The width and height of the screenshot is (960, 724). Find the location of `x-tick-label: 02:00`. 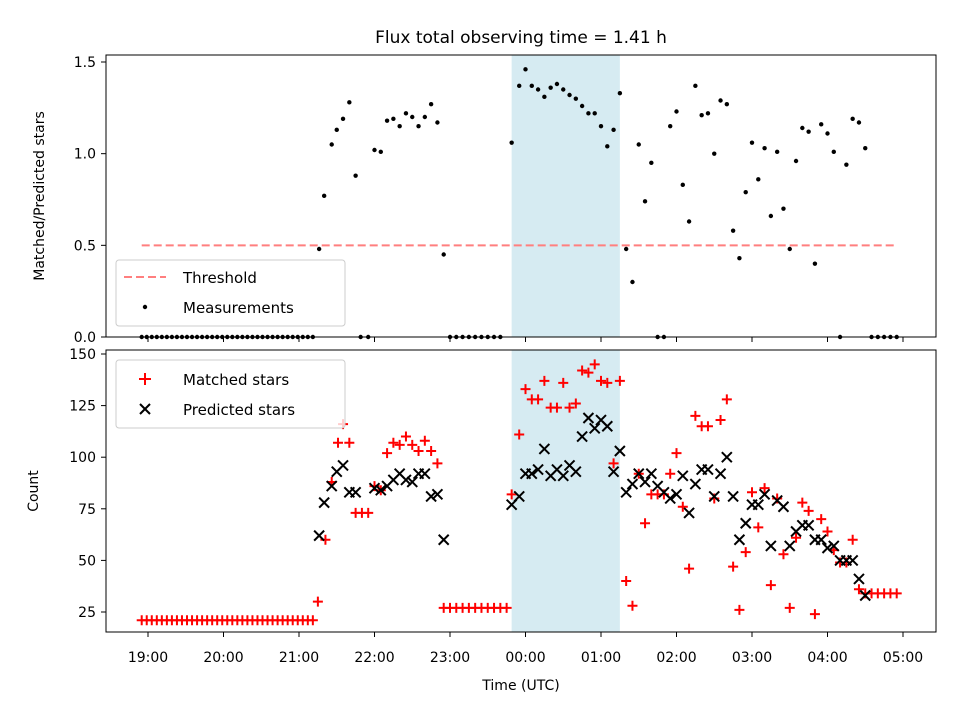

x-tick-label: 02:00 is located at coordinates (676, 658).